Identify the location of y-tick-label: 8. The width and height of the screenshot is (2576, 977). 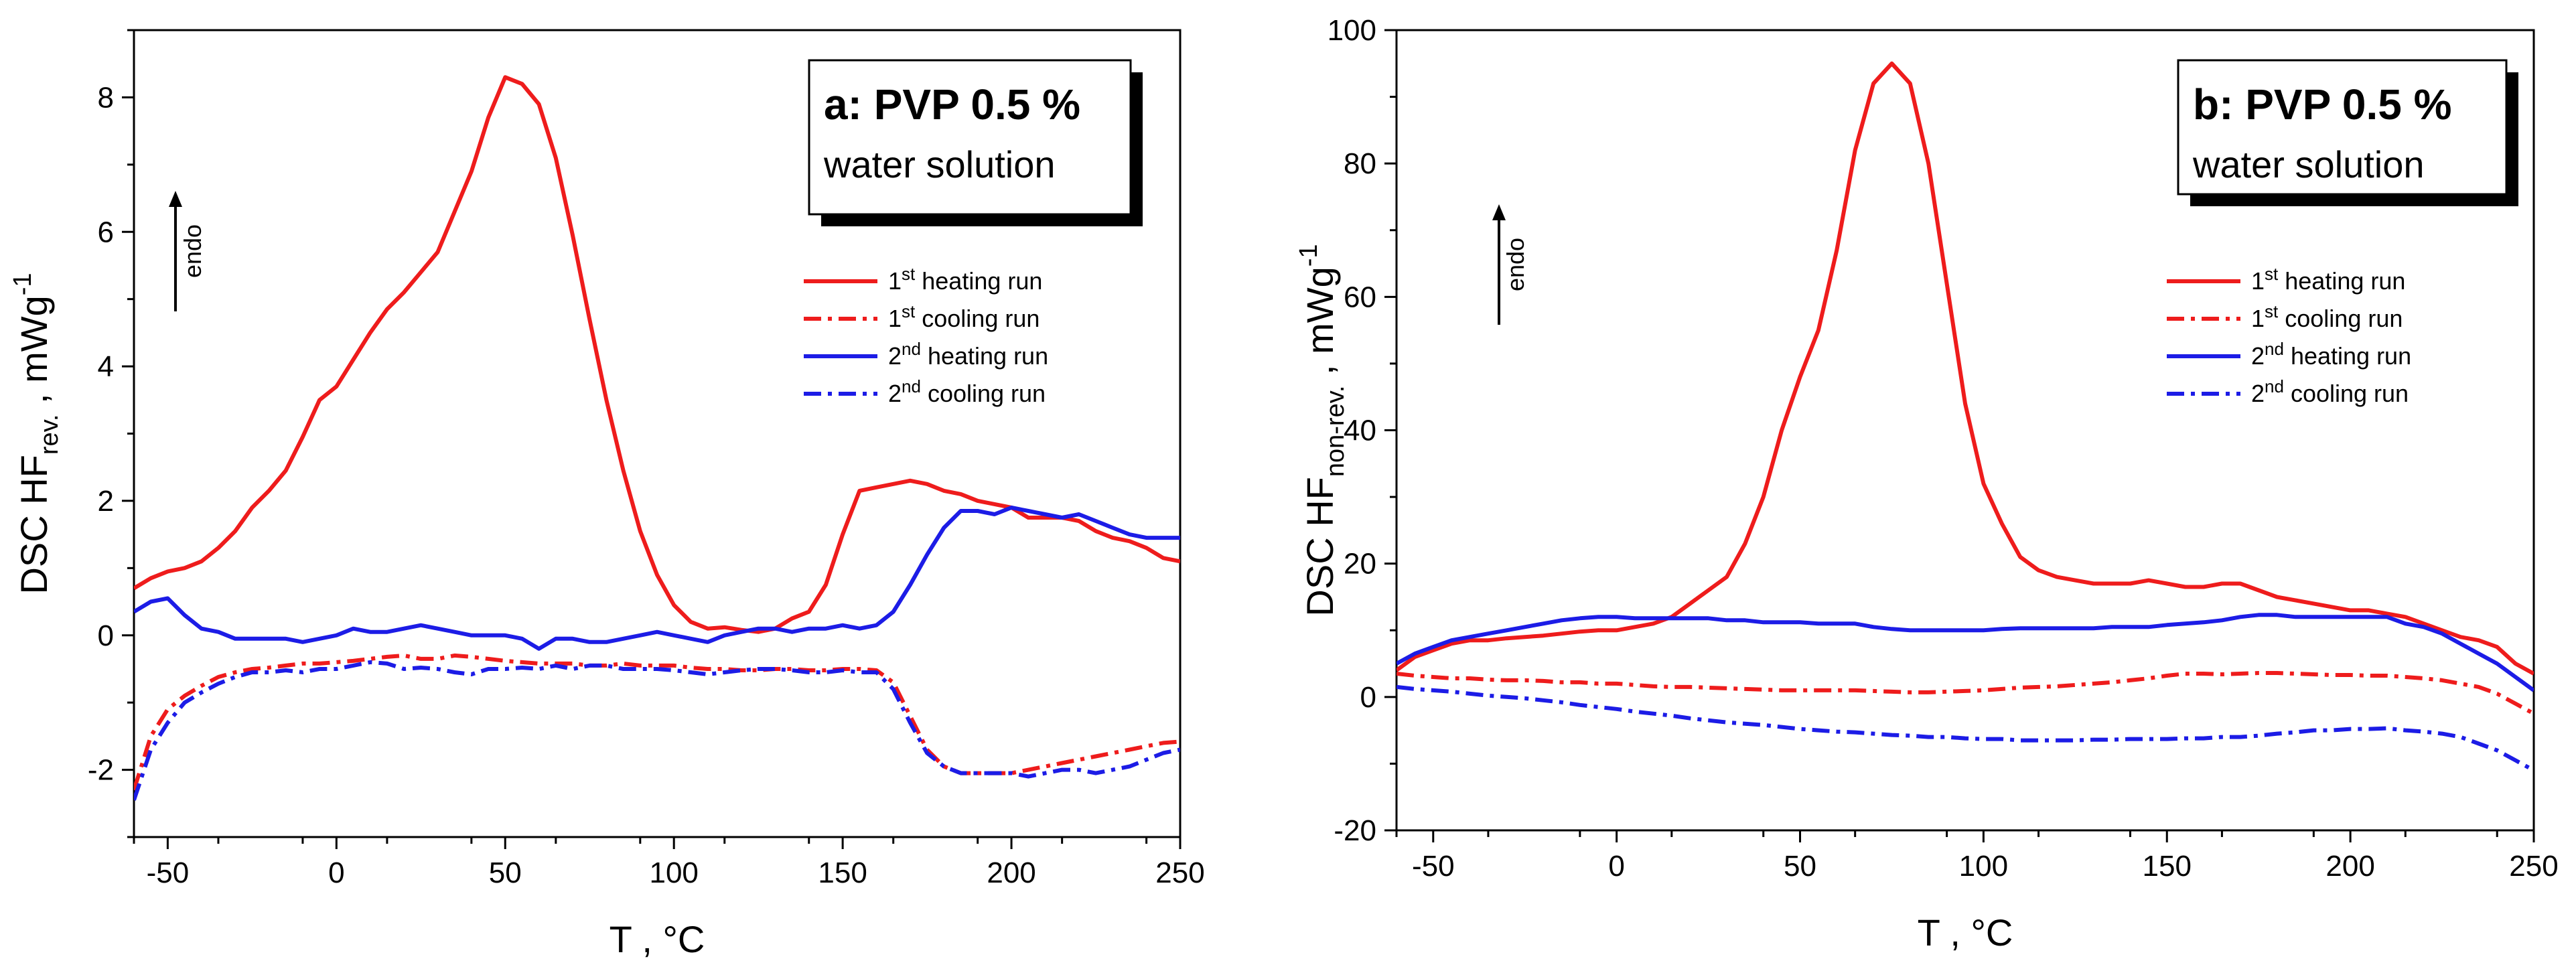
(106, 97).